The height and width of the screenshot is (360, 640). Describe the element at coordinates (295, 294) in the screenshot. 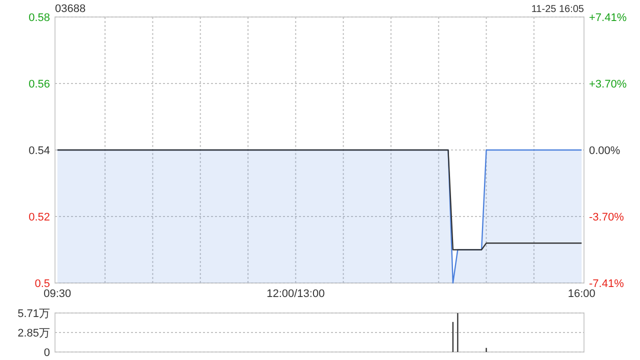

I see `x-tick-label: 12:00/13:00` at that location.